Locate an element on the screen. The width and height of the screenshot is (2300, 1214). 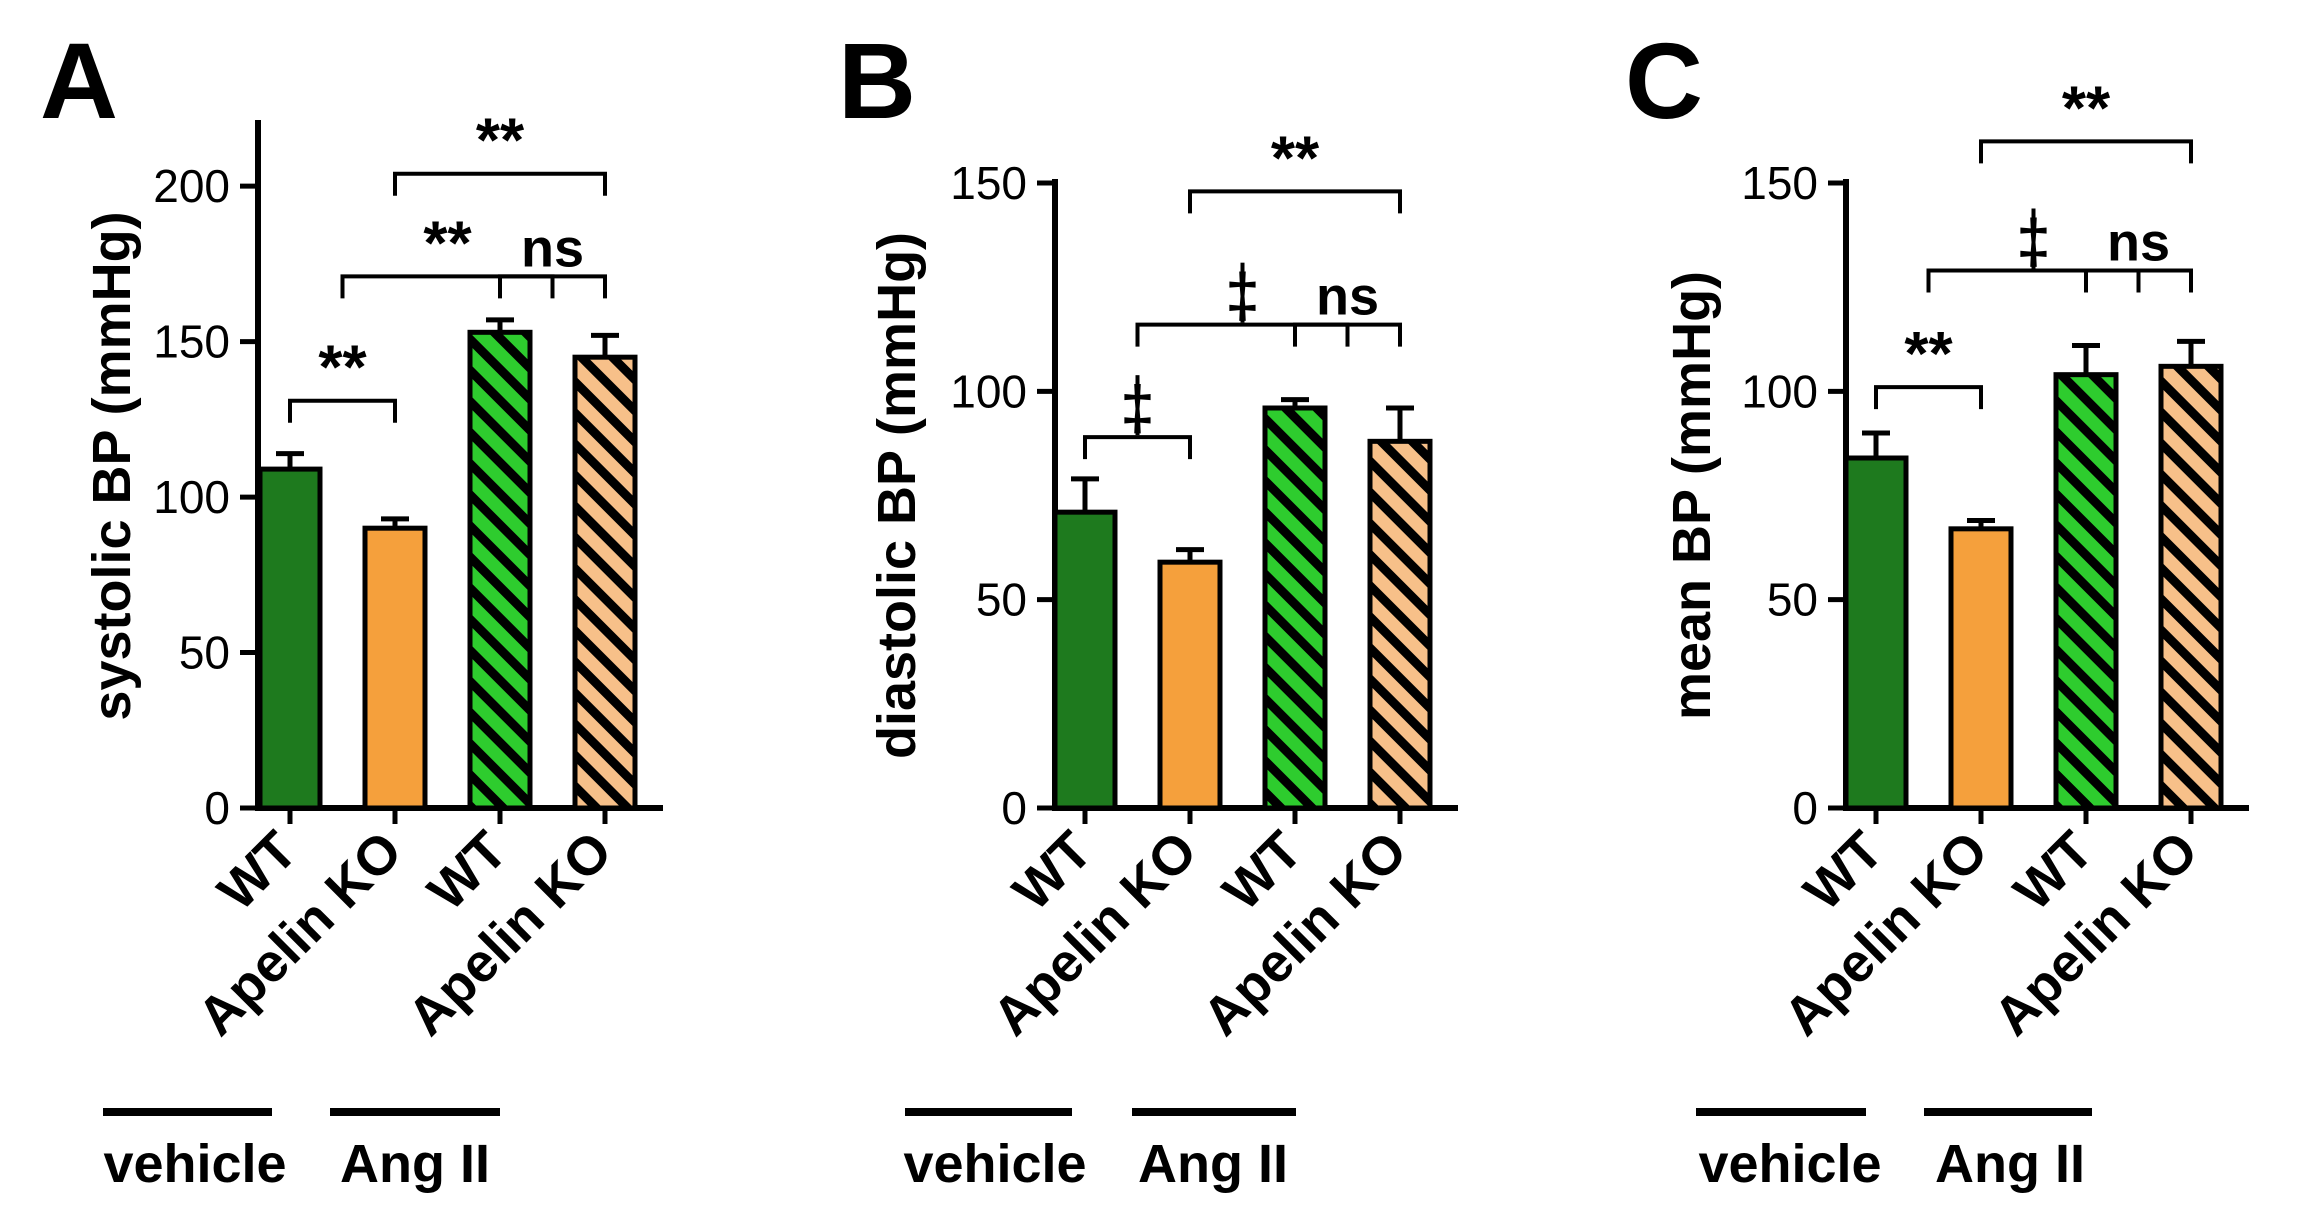
y-tick-label: 200 is located at coordinates (191, 186).